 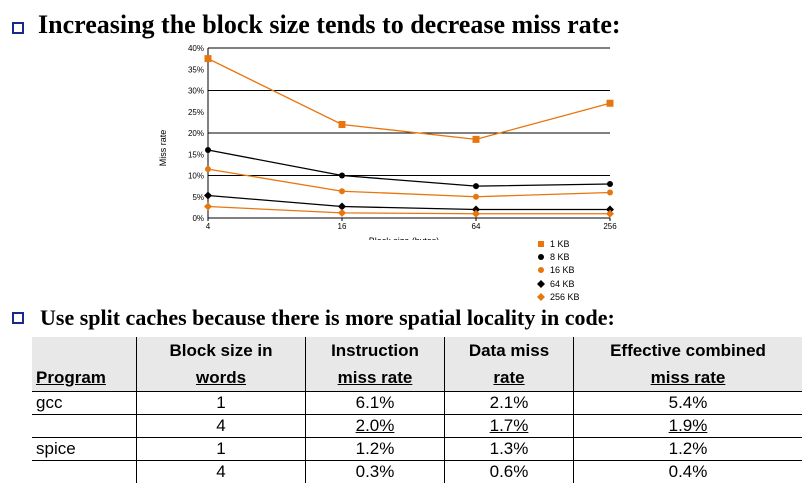 I want to click on header-data-miss-rate: Data miss rate, so click(x=509, y=364).